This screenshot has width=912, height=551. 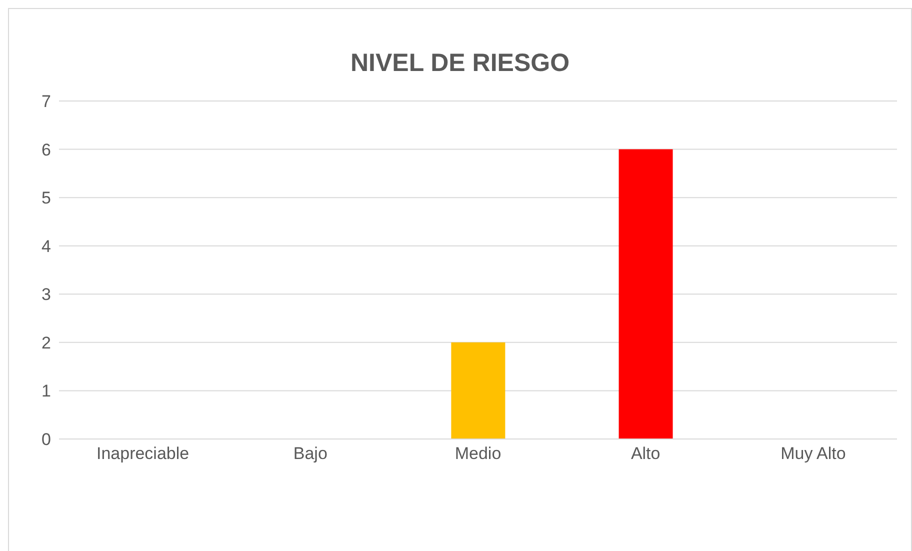 I want to click on y-tick-label: 7, so click(x=46, y=102).